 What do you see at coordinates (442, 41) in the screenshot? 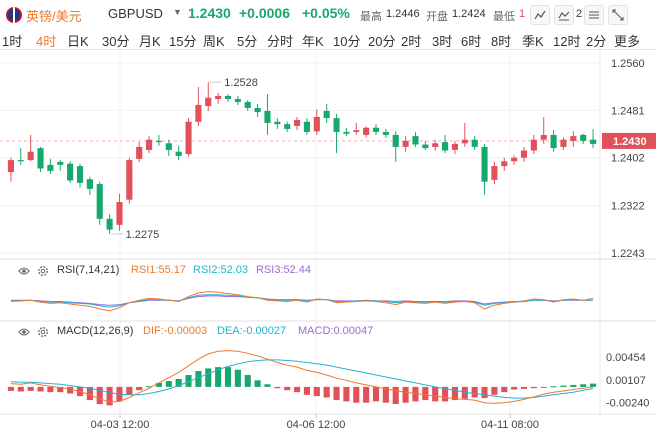
I see `period-tab: 3时` at bounding box center [442, 41].